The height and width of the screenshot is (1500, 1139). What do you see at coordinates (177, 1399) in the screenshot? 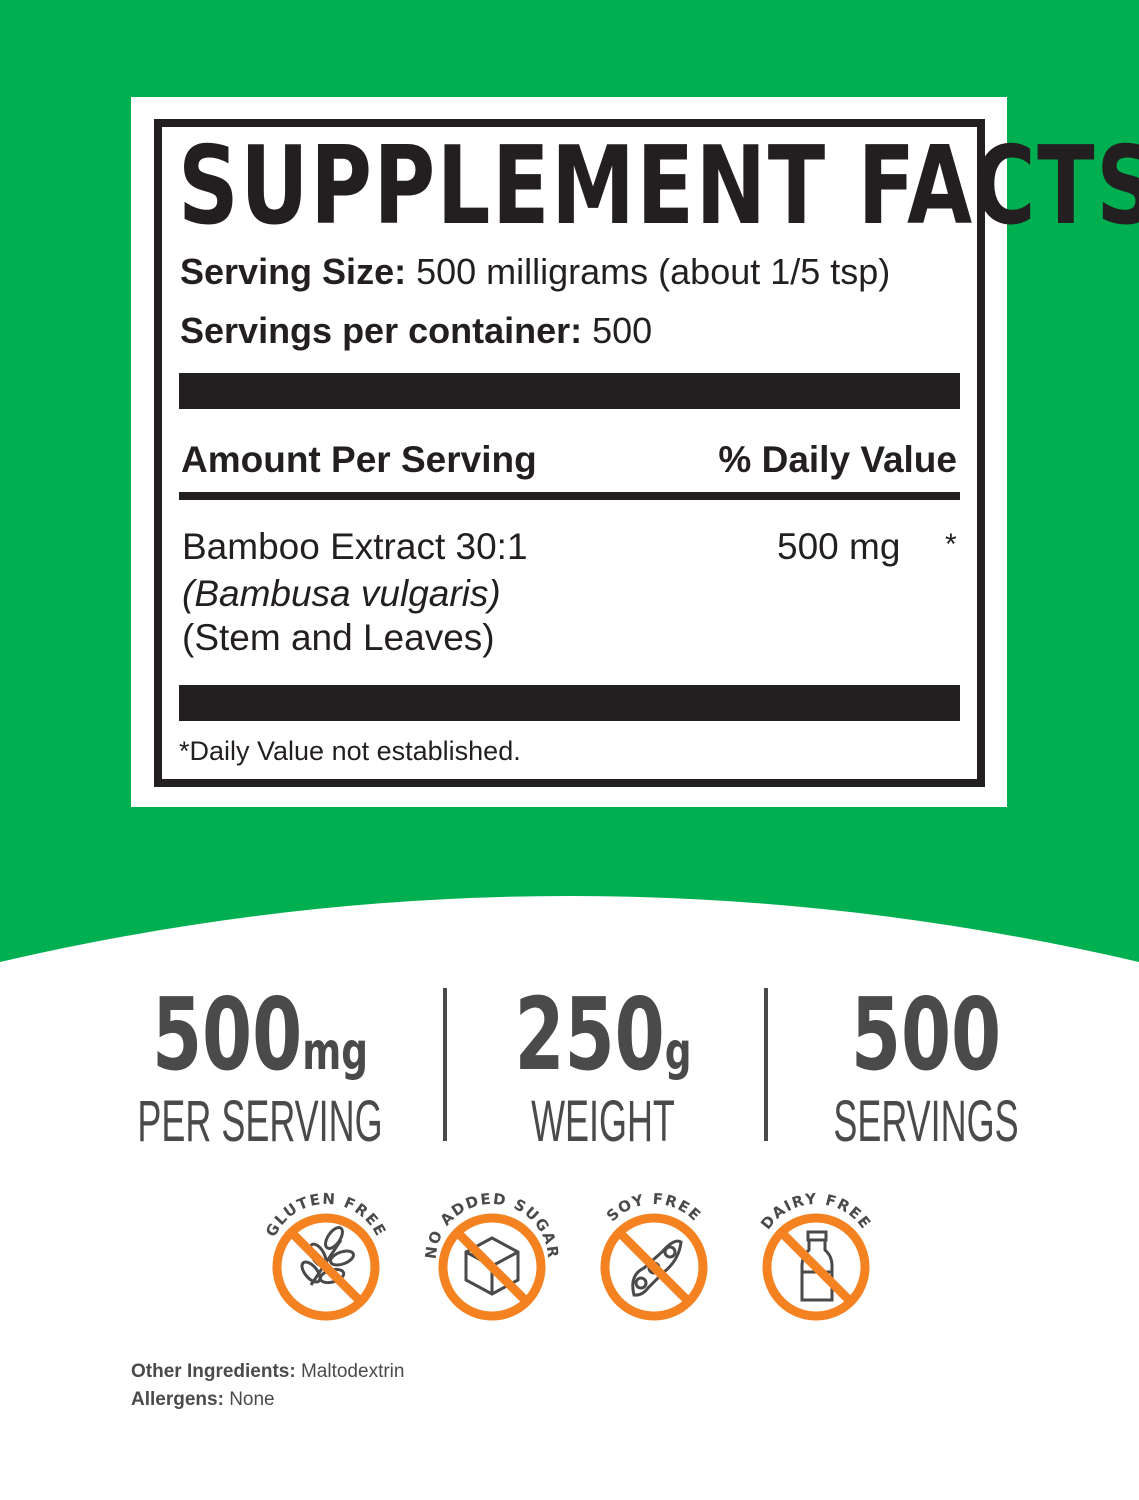
I see `allergens-label: Allergens:` at bounding box center [177, 1399].